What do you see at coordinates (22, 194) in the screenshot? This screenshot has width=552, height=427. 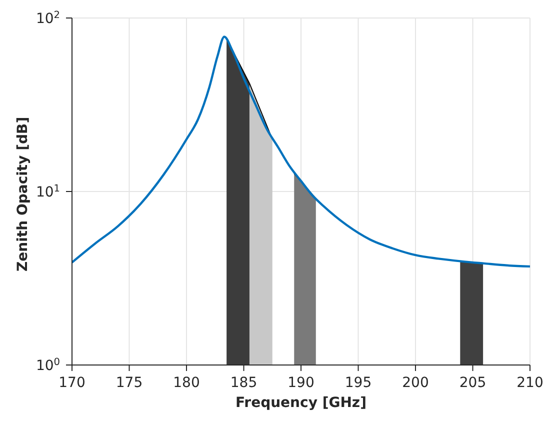 I see `y-axis-title: Zenith Opacity [dB]` at bounding box center [22, 194].